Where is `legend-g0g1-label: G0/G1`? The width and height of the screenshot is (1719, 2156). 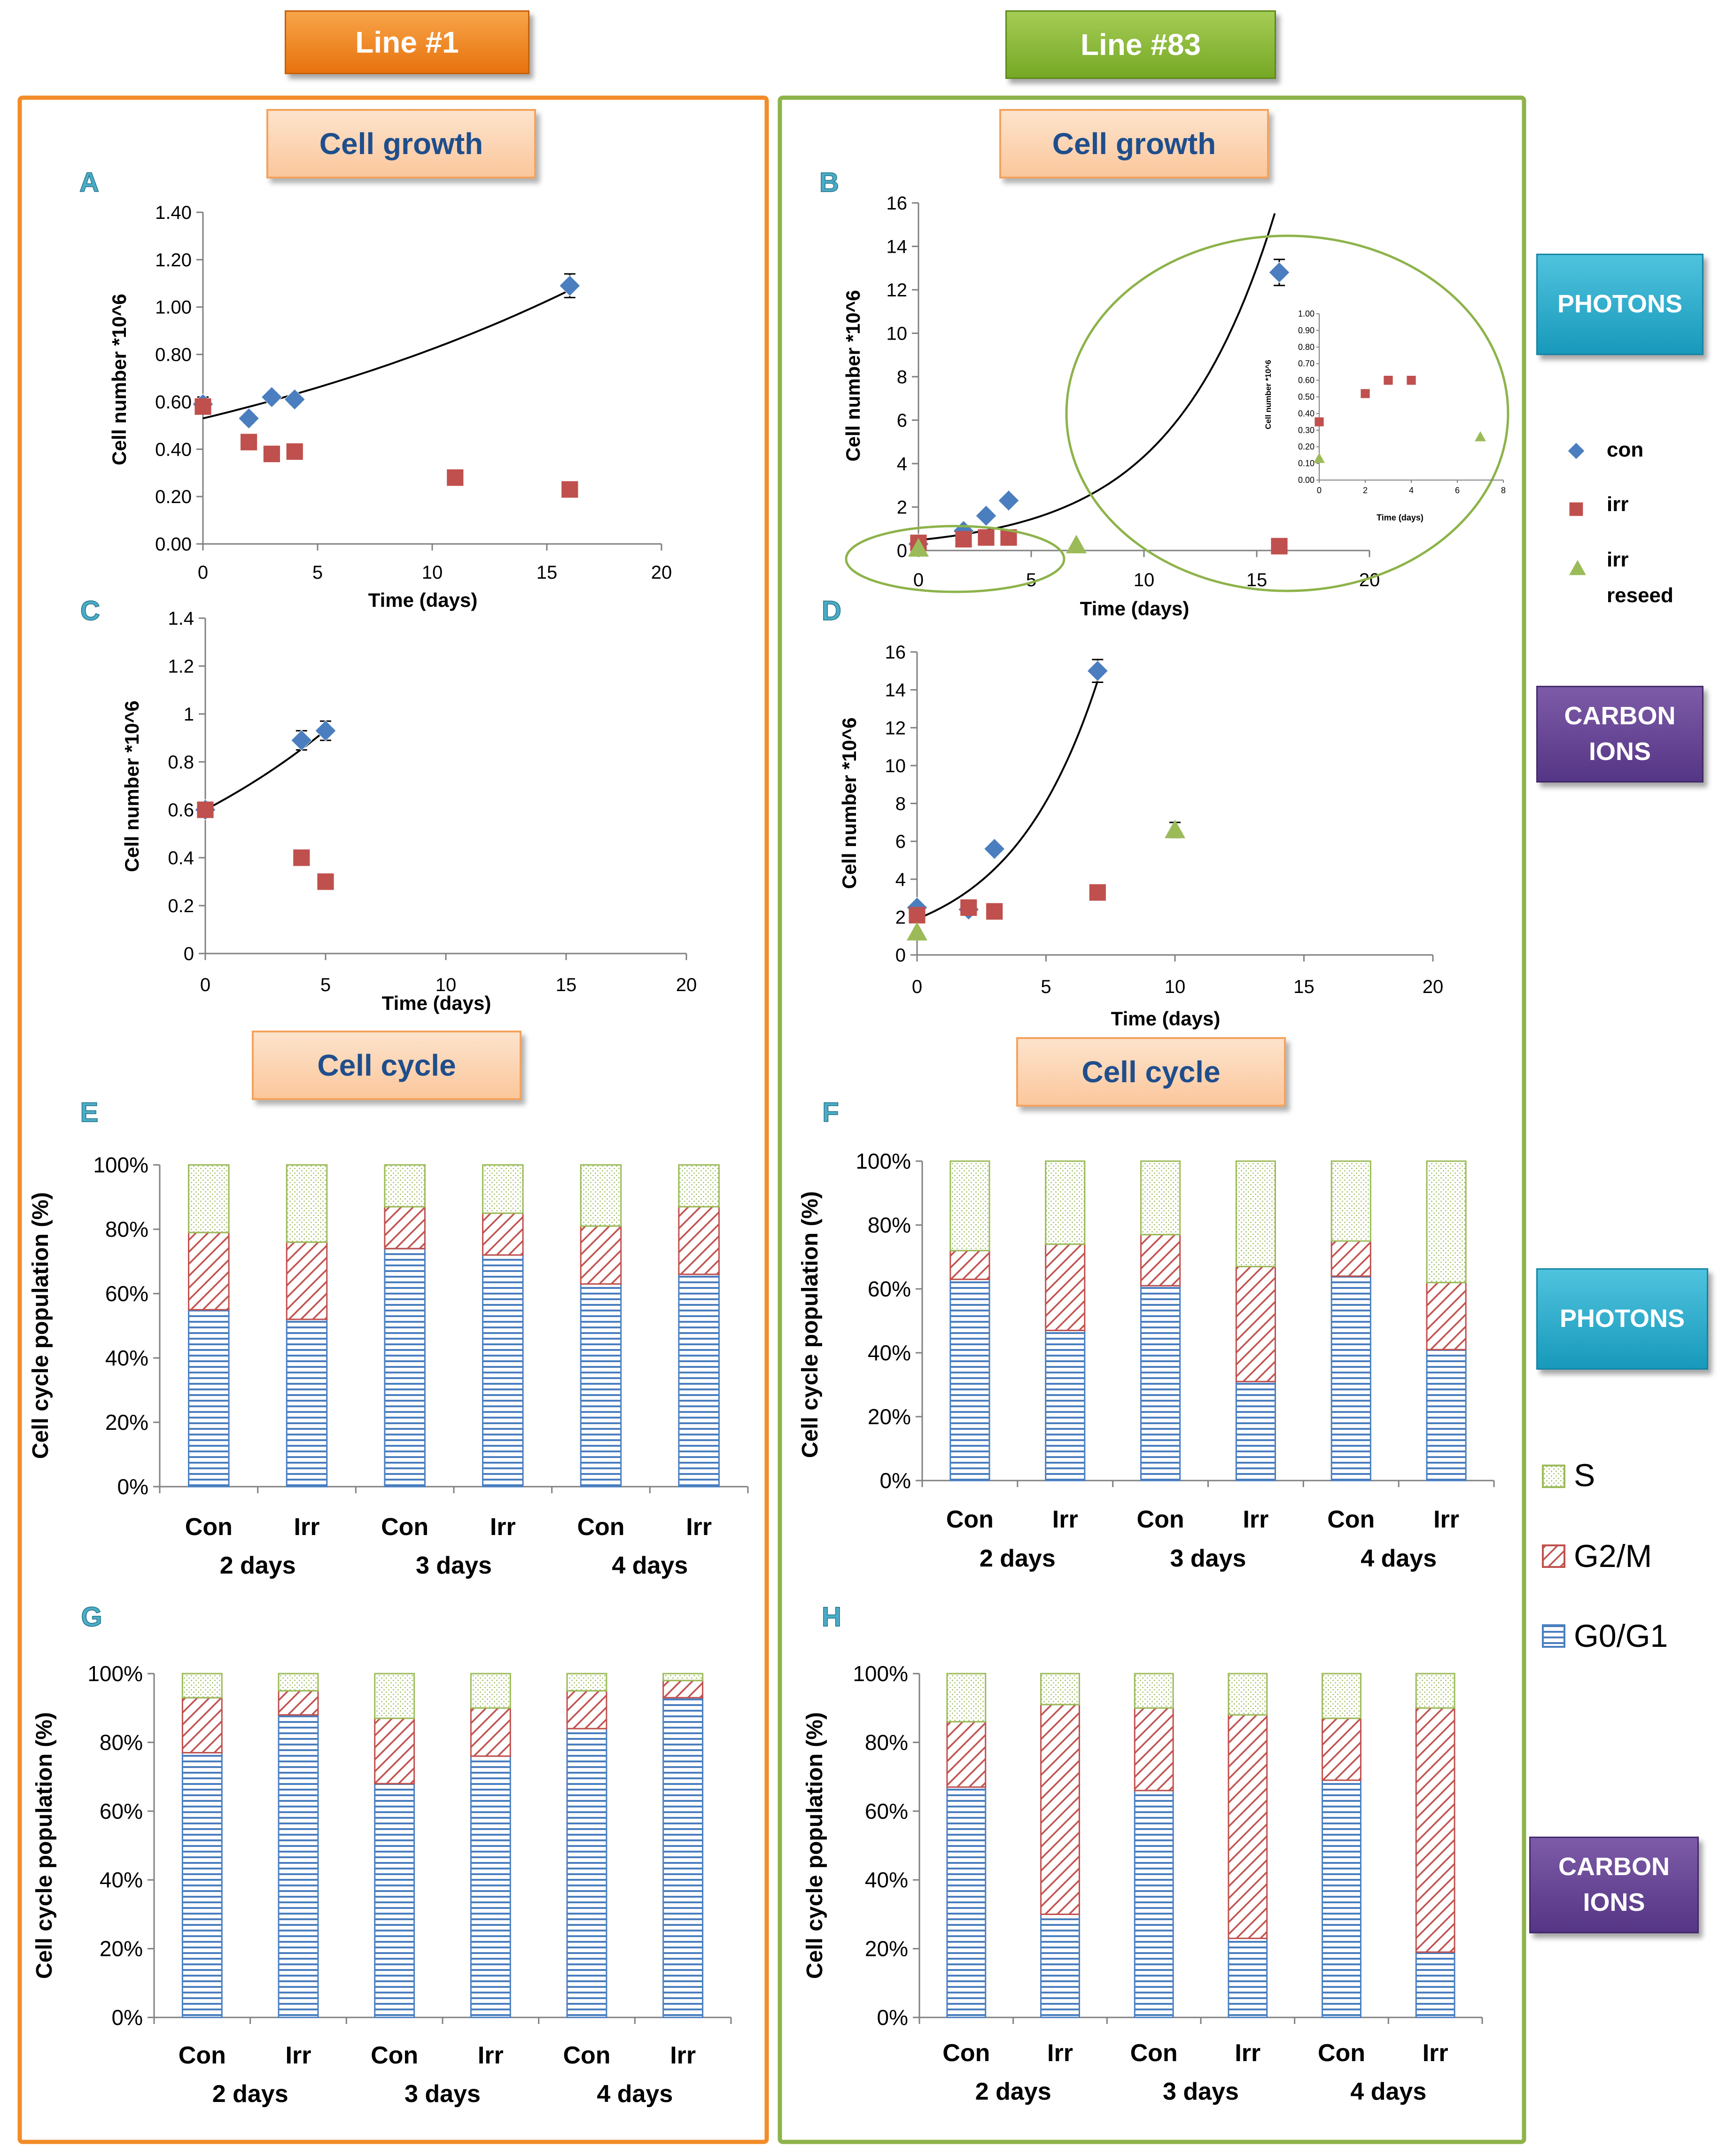 legend-g0g1-label: G0/G1 is located at coordinates (1621, 1636).